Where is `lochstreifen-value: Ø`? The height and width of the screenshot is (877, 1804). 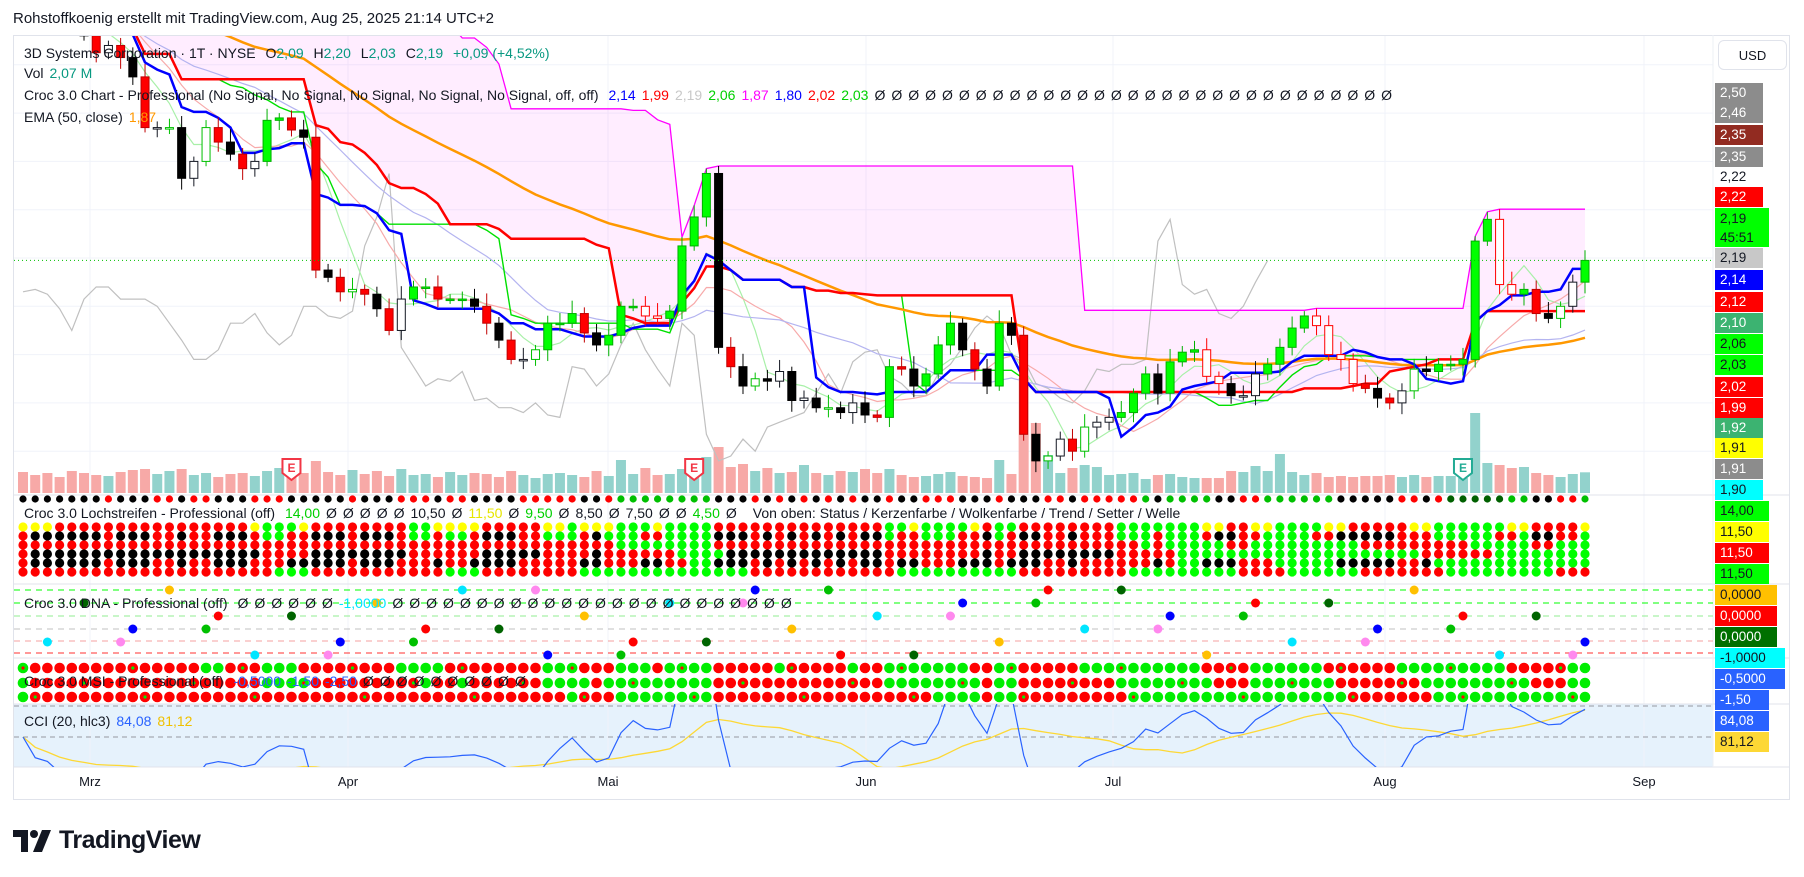 lochstreifen-value: Ø is located at coordinates (731, 513).